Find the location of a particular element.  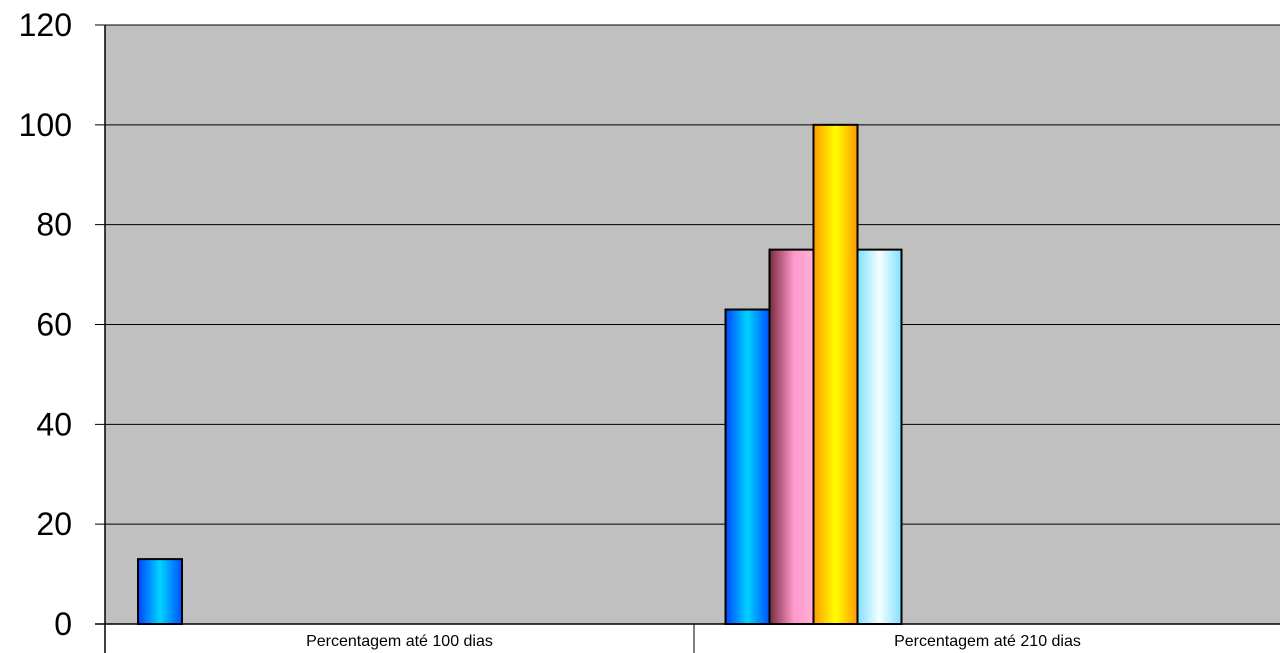

bar-cat2-series3 is located at coordinates (835, 374).